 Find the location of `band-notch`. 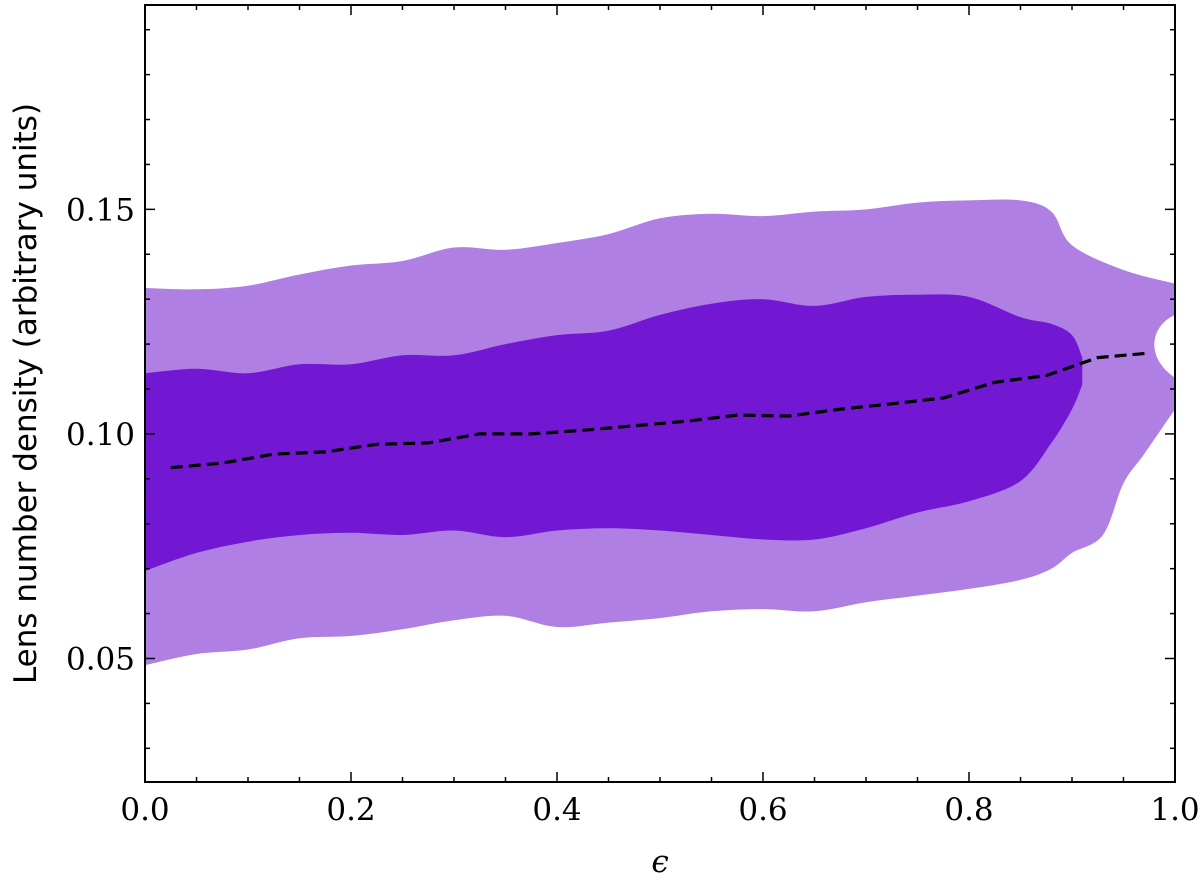

band-notch is located at coordinates (1164, 346).